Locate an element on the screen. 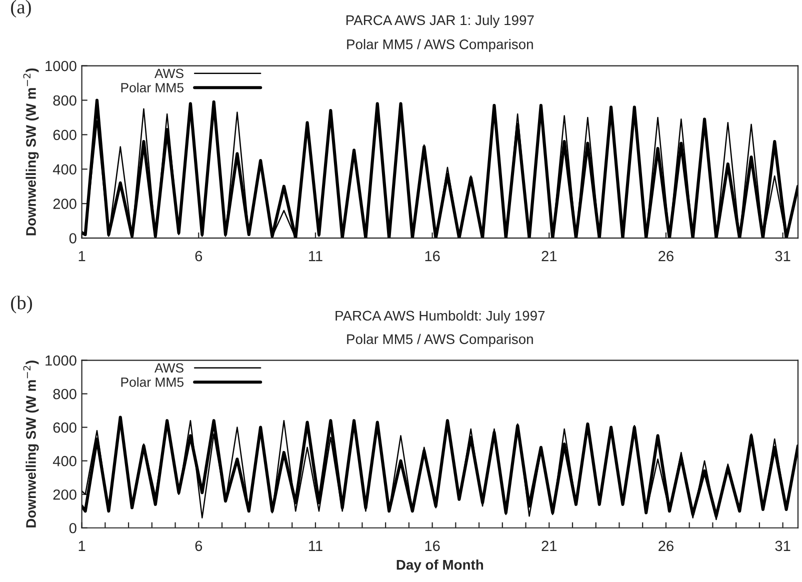 This screenshot has width=802, height=582. chart-title: PARCA AWS JAR 1: July 1997 is located at coordinates (440, 21).